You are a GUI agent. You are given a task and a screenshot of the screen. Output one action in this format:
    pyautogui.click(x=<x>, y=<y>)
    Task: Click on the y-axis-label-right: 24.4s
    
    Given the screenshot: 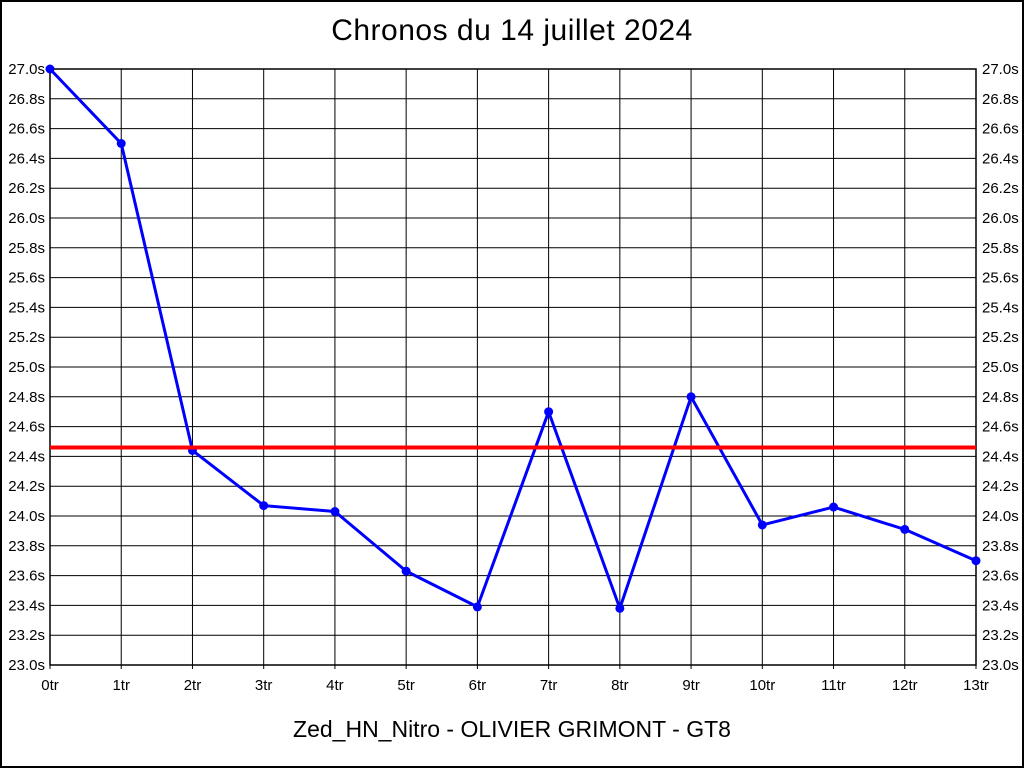 What is the action you would take?
    pyautogui.click(x=1000, y=456)
    